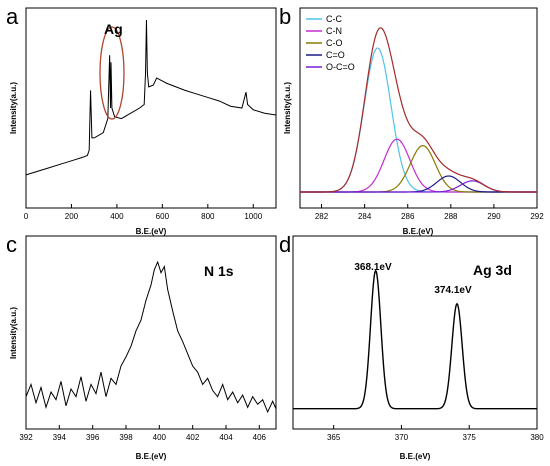  What do you see at coordinates (13, 333) in the screenshot?
I see `panel-c-ylabel: Intensity(a.u.)` at bounding box center [13, 333].